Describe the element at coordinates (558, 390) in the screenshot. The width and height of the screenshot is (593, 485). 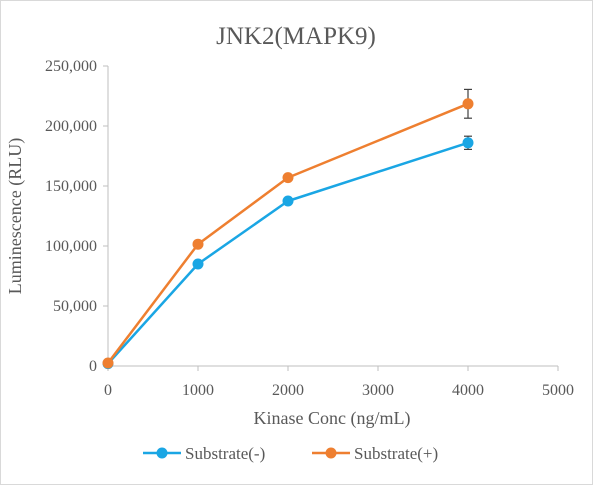
I see `x-tick-label: 5000` at that location.